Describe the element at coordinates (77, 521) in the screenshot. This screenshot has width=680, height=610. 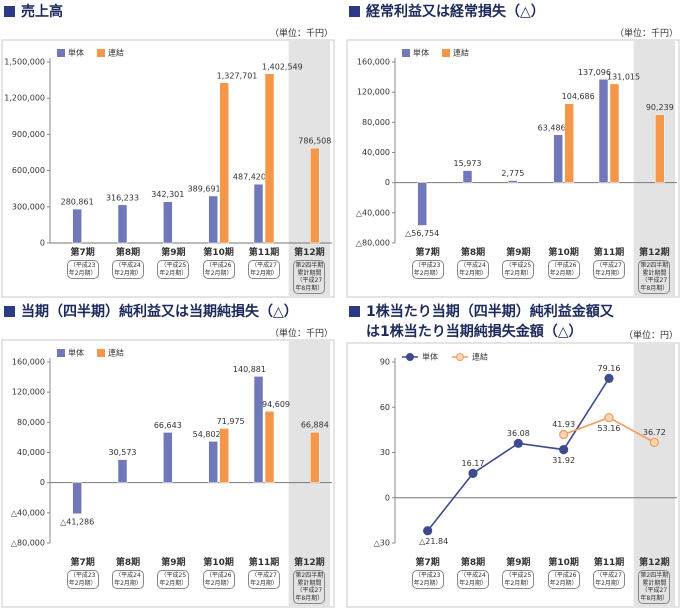
I see `value-label: △41,286` at that location.